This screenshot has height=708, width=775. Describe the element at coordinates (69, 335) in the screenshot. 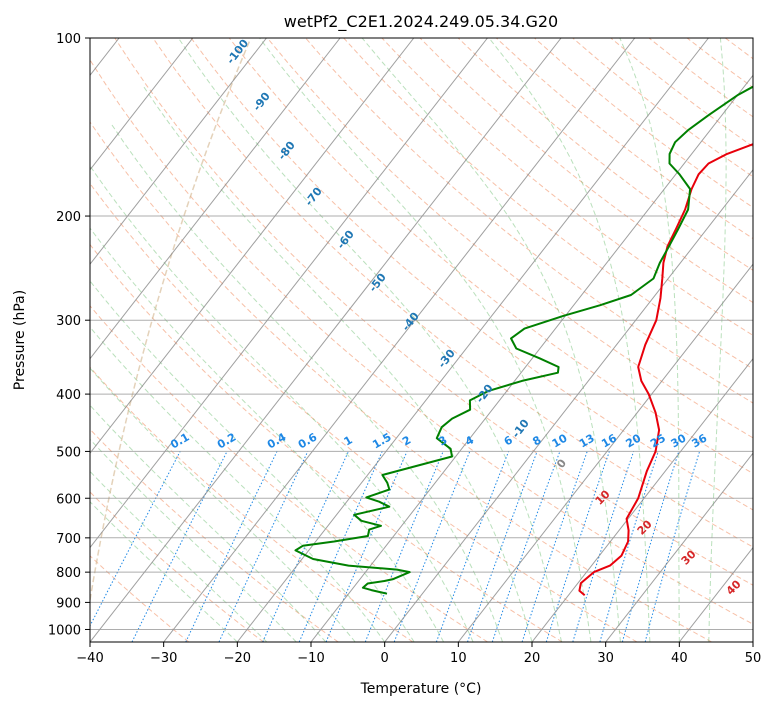

I see `y-axis: 100 200 300 400 500 600 700 800 900 1000` at that location.